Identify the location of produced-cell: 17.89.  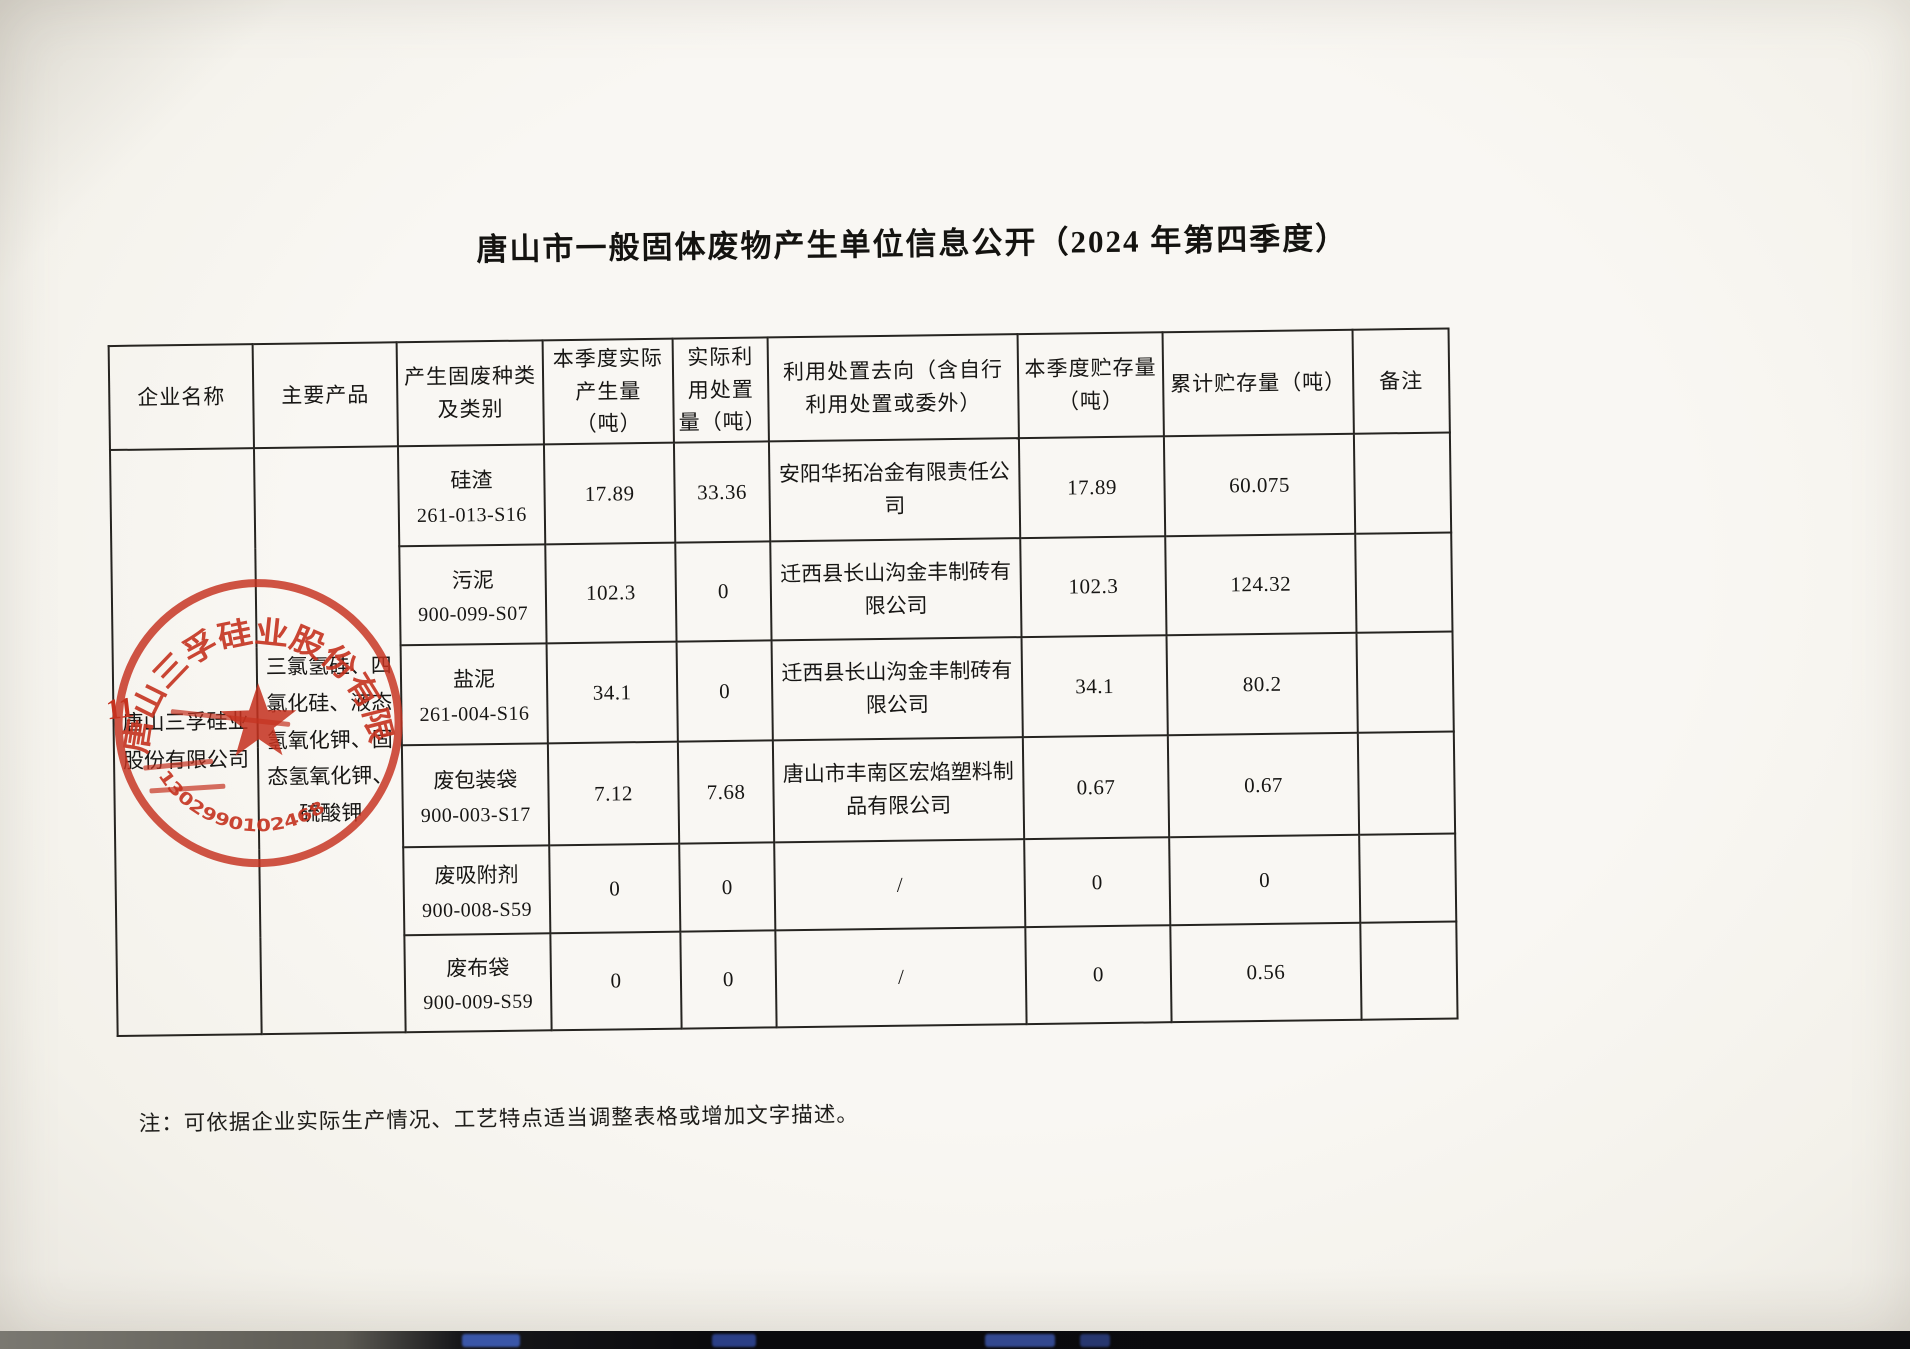
(609, 493).